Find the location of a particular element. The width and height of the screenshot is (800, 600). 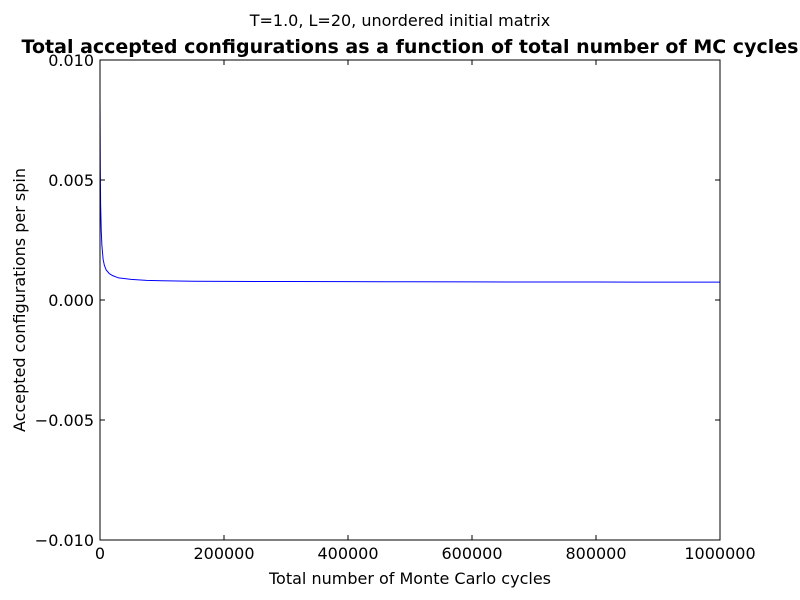

y-tick-label: −0.010 is located at coordinates (64, 540).